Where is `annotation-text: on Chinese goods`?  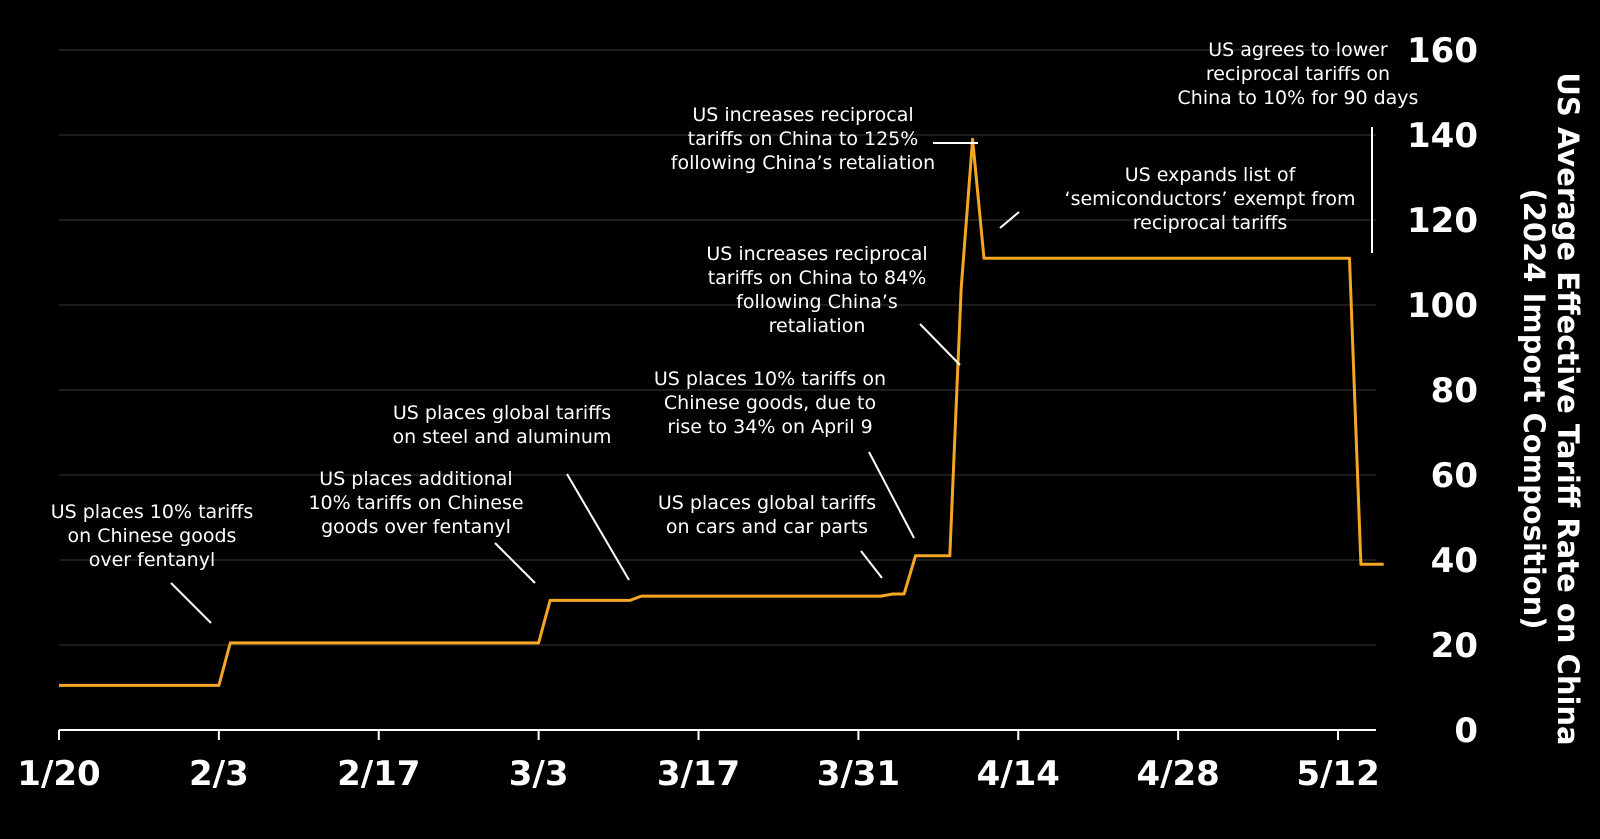 annotation-text: on Chinese goods is located at coordinates (152, 536).